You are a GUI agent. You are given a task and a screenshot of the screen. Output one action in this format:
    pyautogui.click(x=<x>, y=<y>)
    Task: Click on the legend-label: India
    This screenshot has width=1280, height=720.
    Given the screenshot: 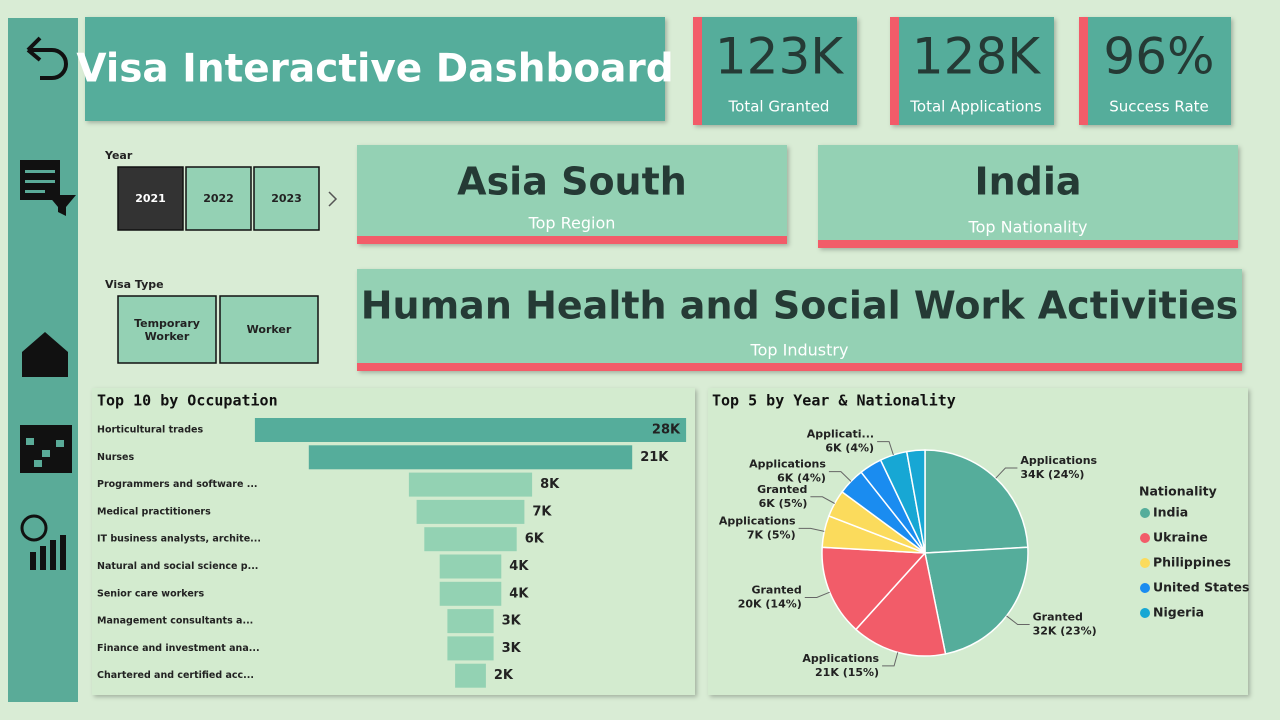 What is the action you would take?
    pyautogui.click(x=1170, y=512)
    